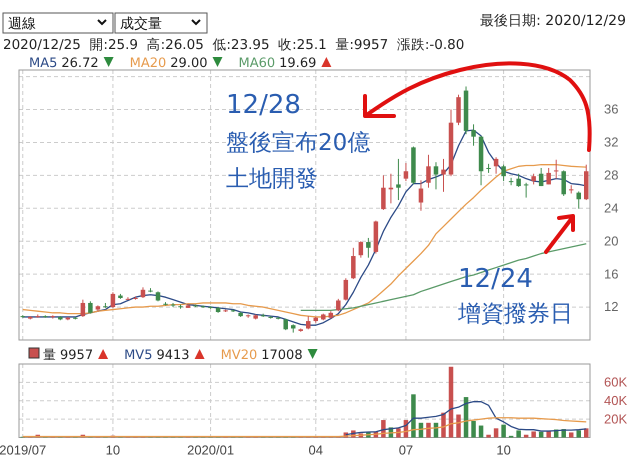 This screenshot has width=641, height=467. Describe the element at coordinates (233, 45) in the screenshot. I see `chart-subtitle: 2020/12/25 開:25.9 高:26.05 低:23.95 收:25.1 量:9957 漲跌:-0.80` at that location.